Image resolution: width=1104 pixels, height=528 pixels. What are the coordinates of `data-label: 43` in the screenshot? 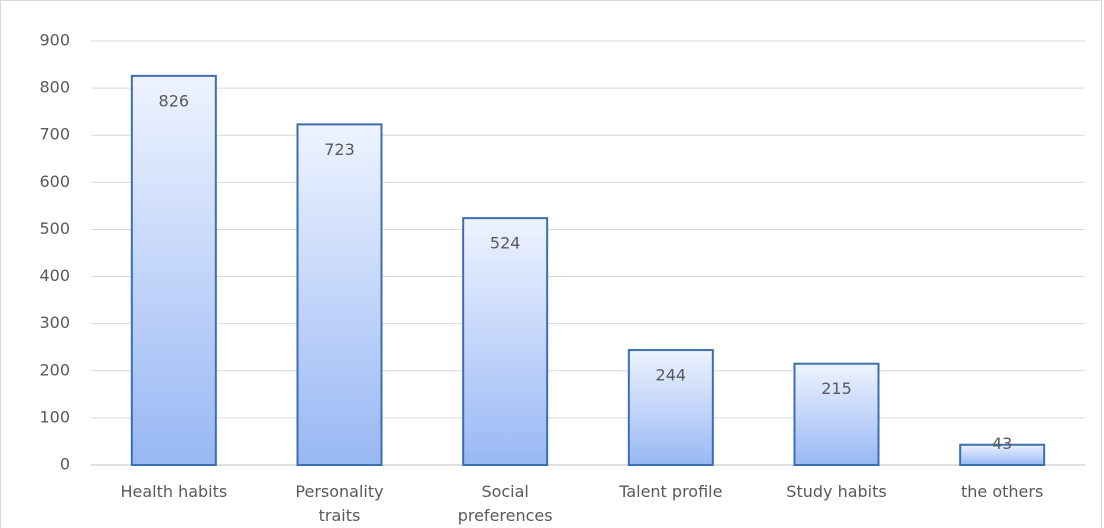 It's located at (1002, 443).